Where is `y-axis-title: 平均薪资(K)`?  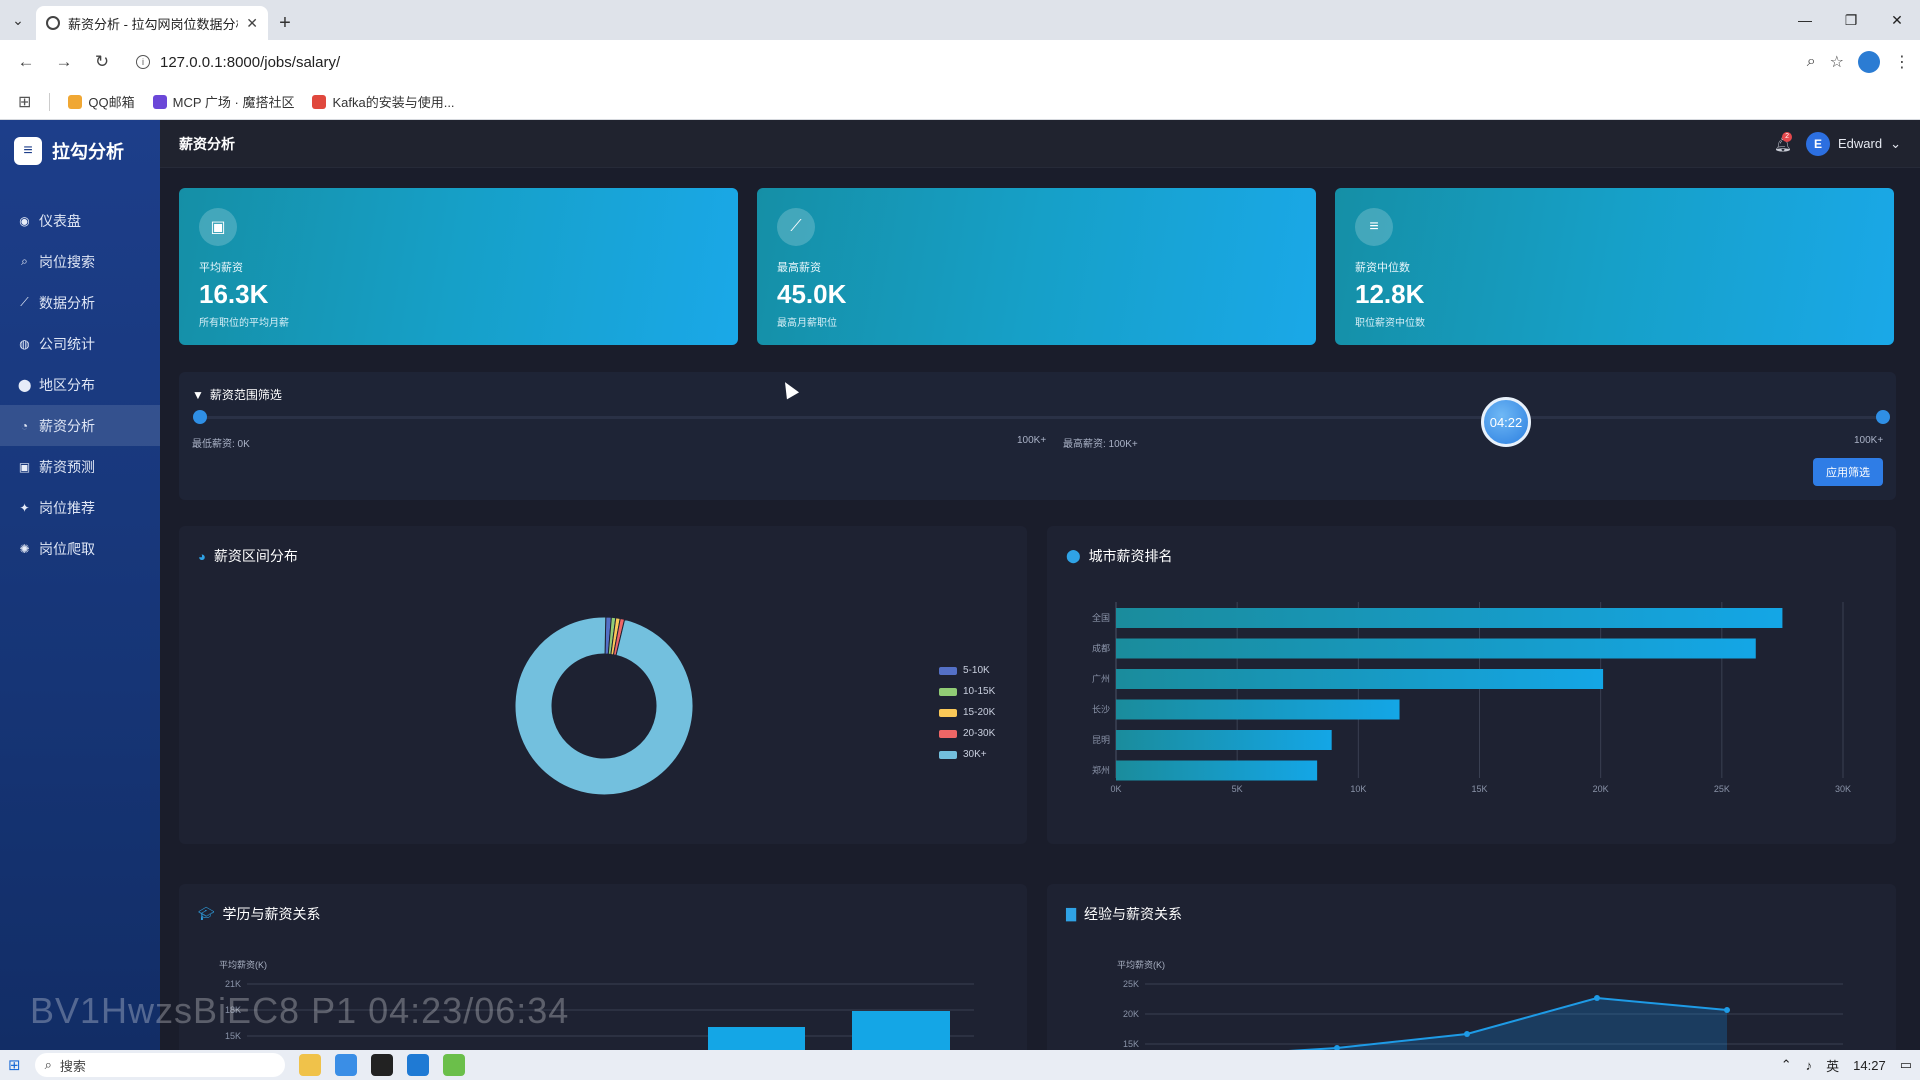
y-axis-title: 平均薪资(K) is located at coordinates (1141, 964).